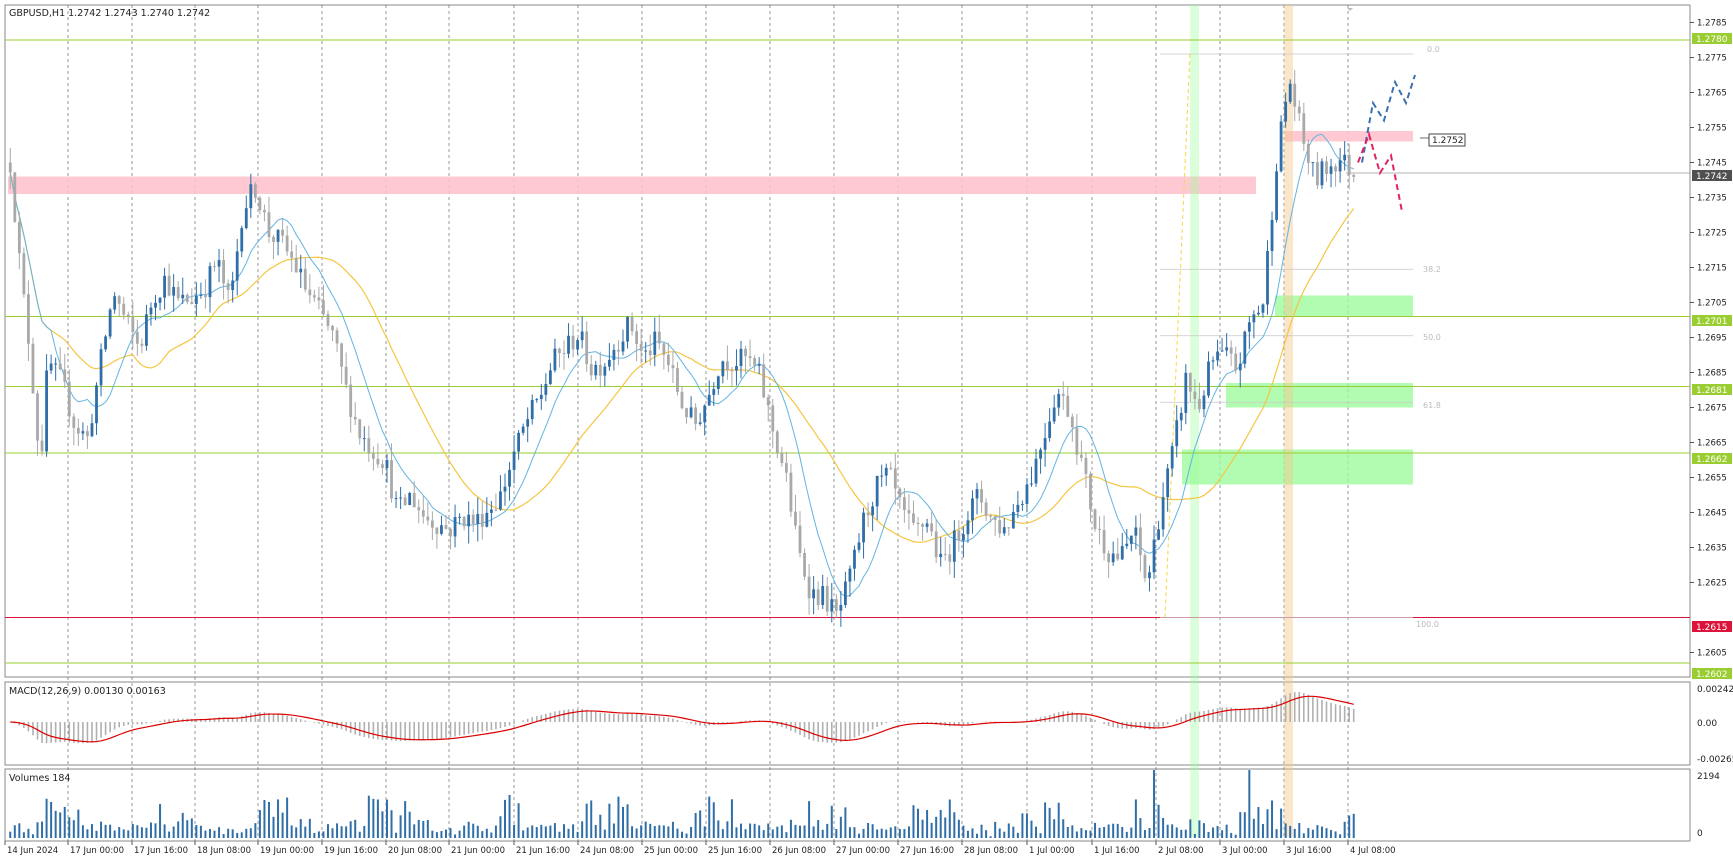 The width and height of the screenshot is (1733, 866). I want to click on x-tick-label: 25 Jun 00:00, so click(671, 851).